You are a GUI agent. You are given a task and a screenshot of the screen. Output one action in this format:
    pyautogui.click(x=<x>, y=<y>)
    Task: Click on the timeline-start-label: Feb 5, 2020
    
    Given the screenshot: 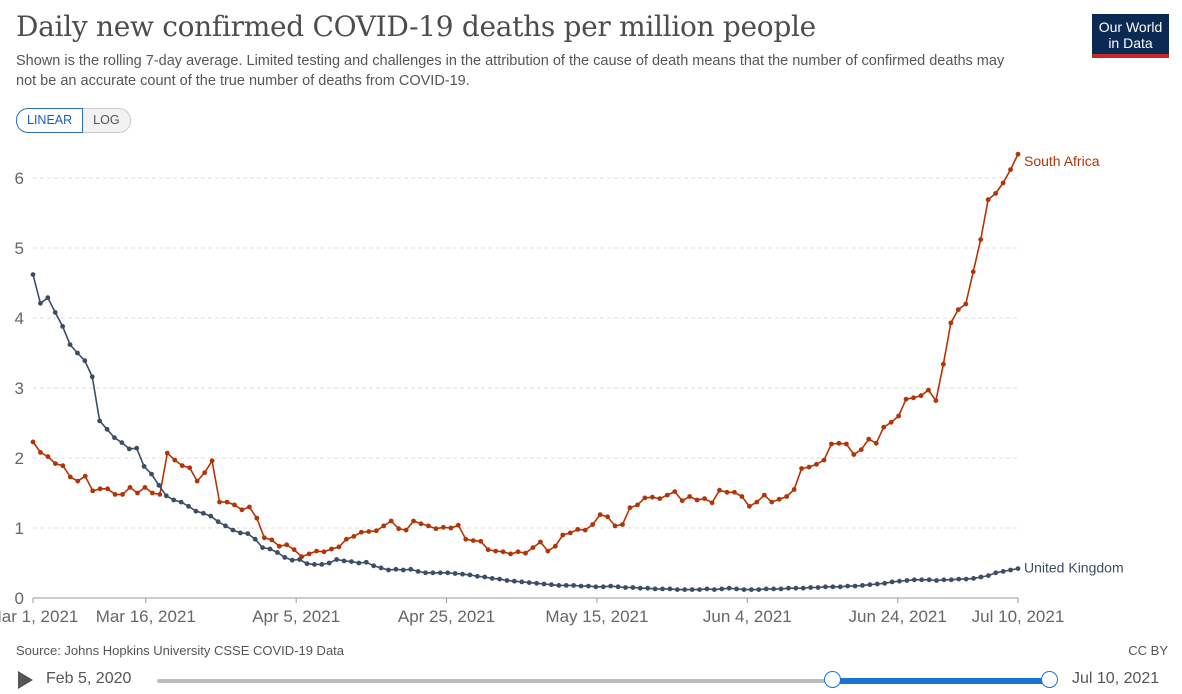 What is the action you would take?
    pyautogui.click(x=89, y=678)
    